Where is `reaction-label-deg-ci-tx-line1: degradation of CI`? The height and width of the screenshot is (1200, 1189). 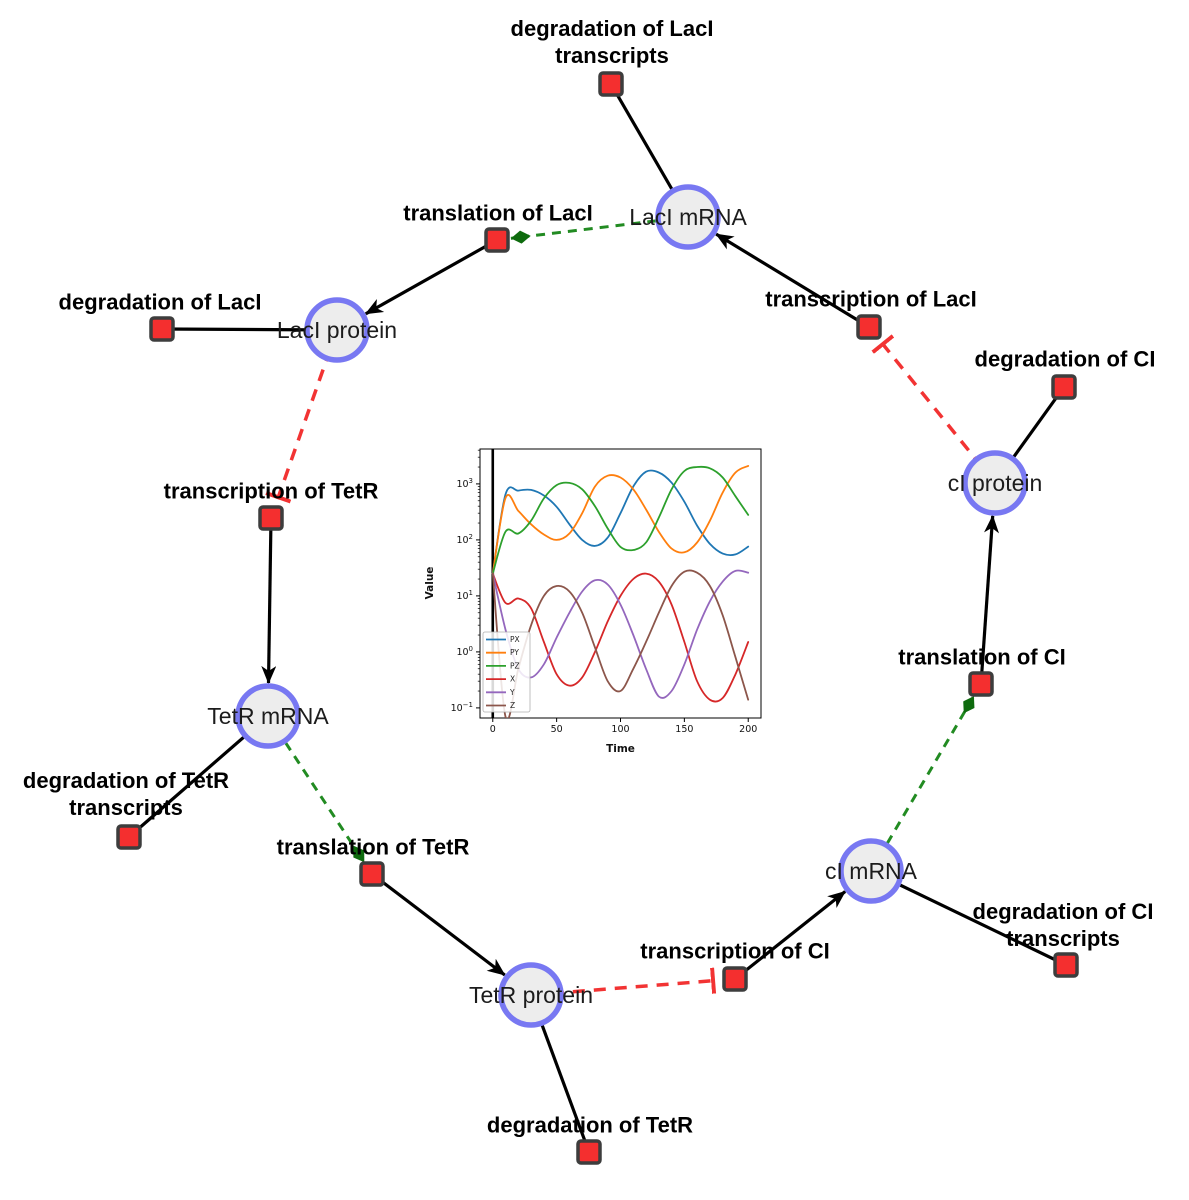 reaction-label-deg-ci-tx-line1: degradation of CI is located at coordinates (1063, 911).